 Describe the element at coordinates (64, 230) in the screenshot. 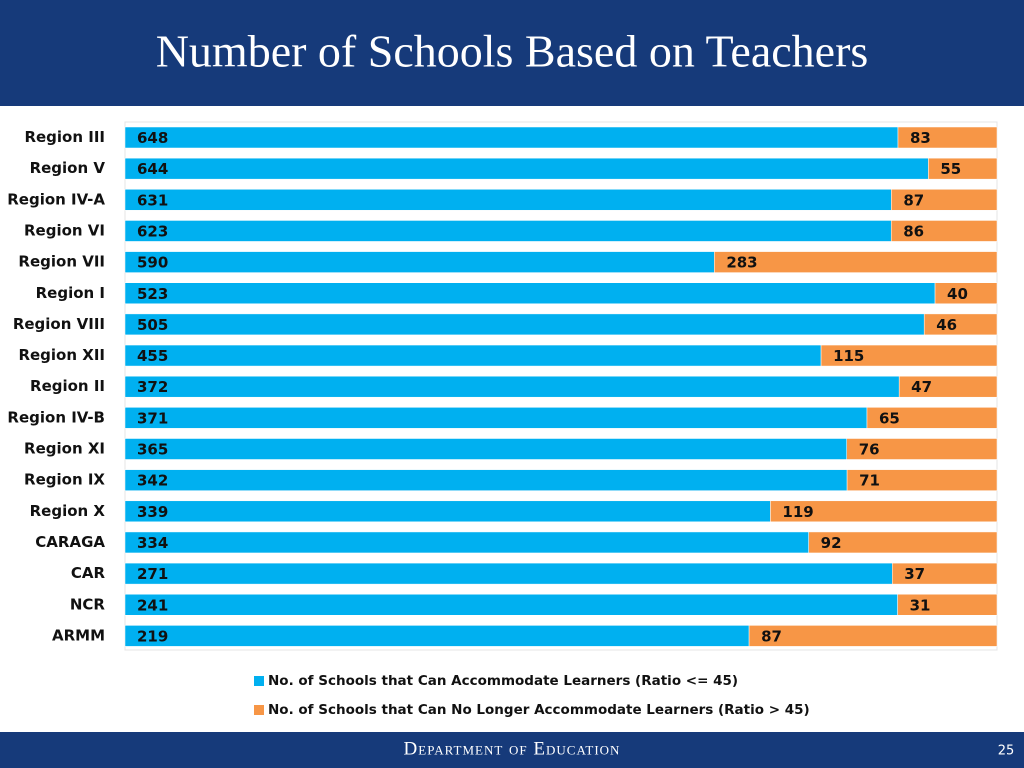

I see `category-label: Region VI` at that location.